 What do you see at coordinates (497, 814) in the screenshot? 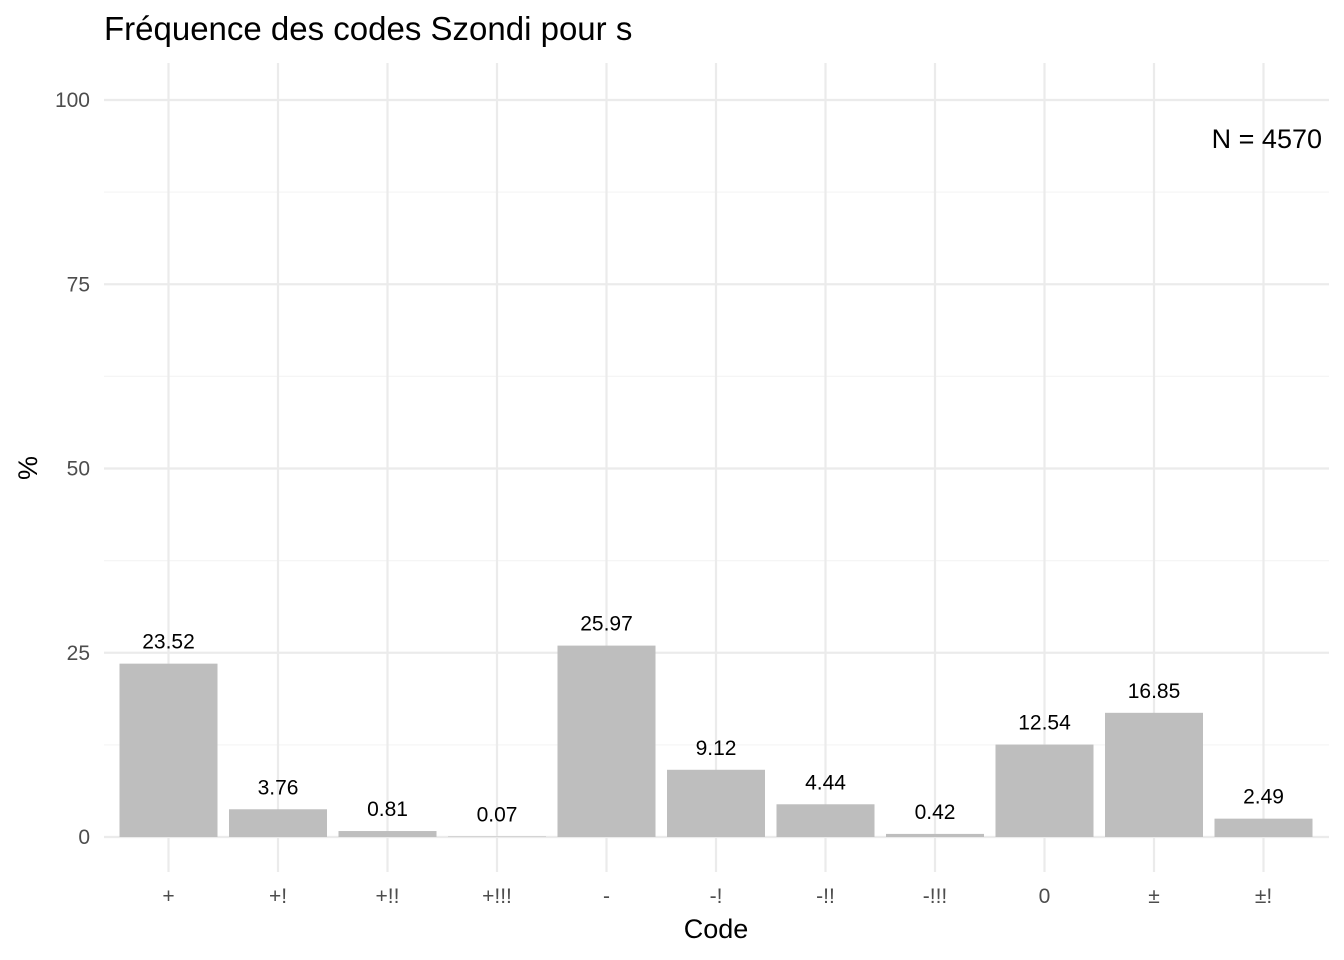
I see `data-label: 0.07` at bounding box center [497, 814].